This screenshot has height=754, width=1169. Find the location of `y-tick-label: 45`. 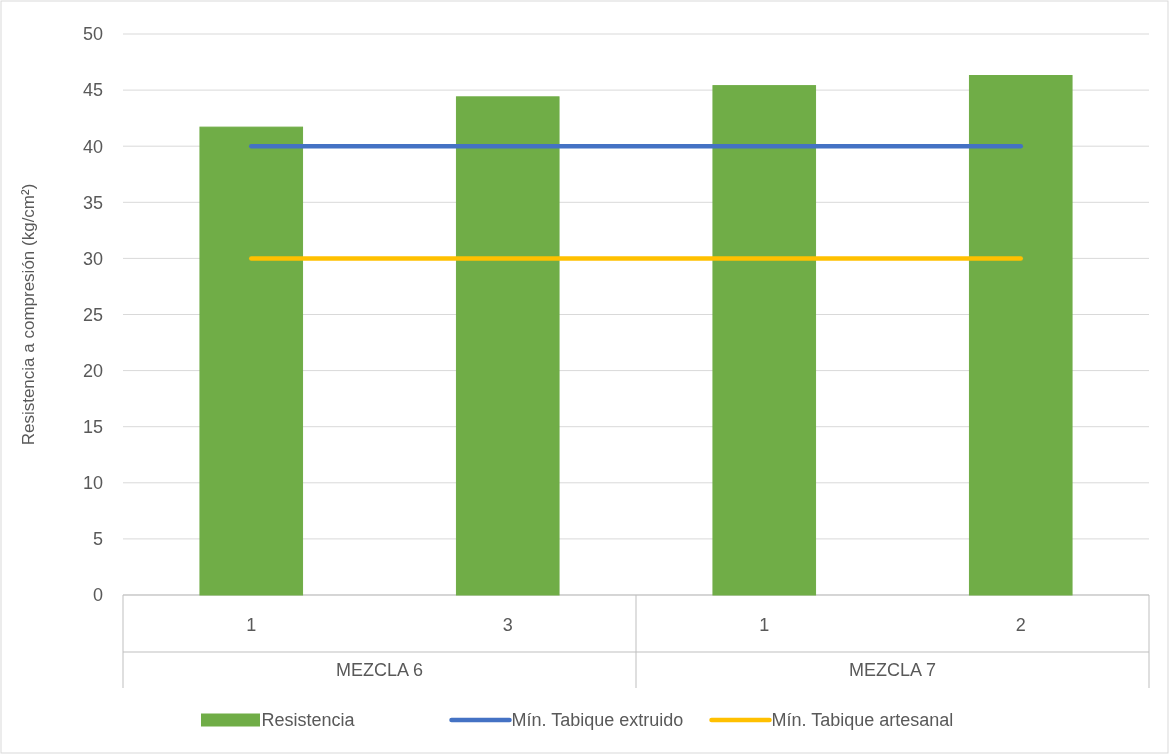

y-tick-label: 45 is located at coordinates (92, 90).